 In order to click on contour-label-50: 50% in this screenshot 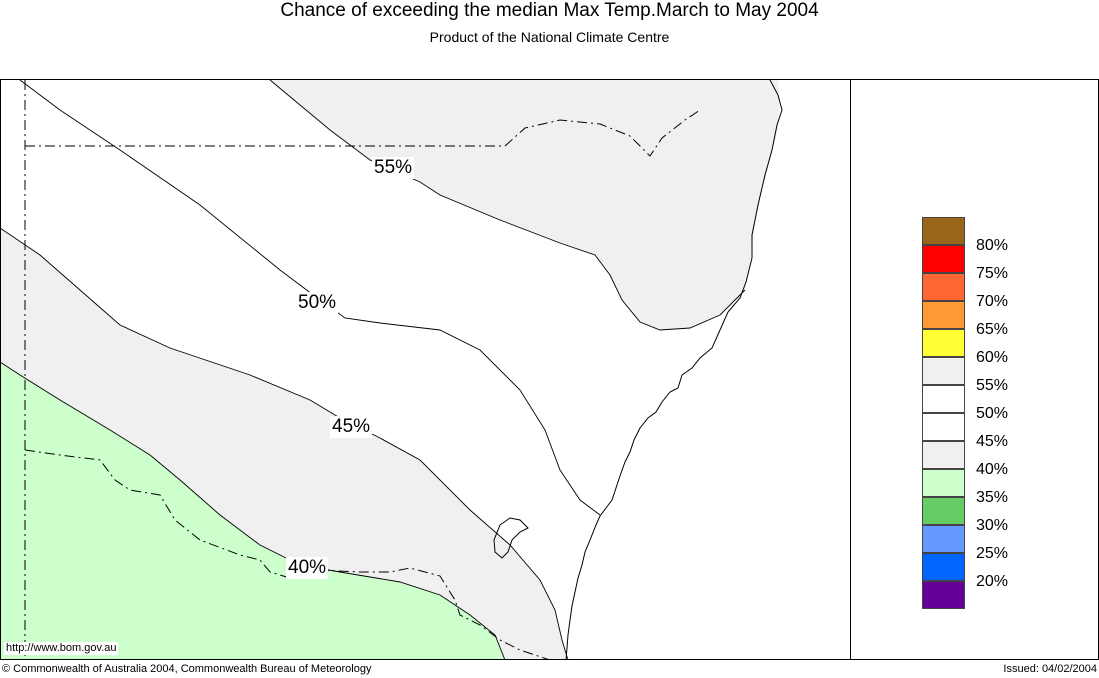, I will do `click(317, 303)`.